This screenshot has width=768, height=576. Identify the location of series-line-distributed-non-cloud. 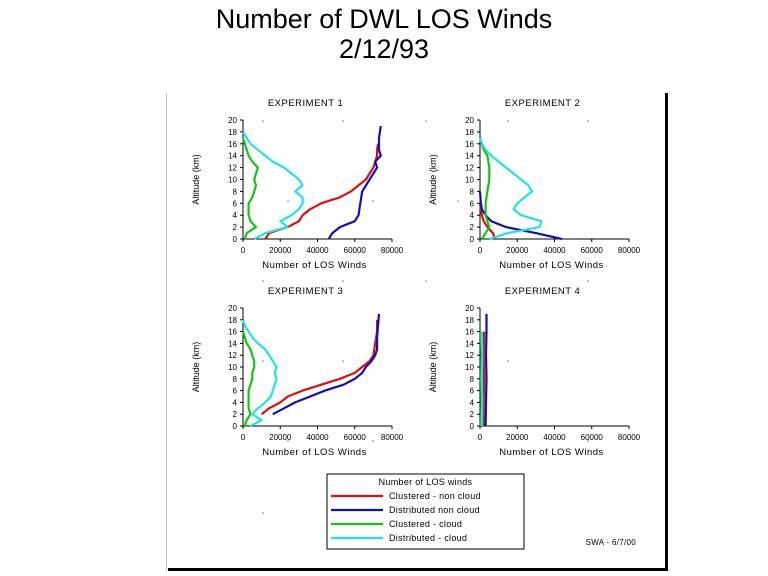
(326, 364).